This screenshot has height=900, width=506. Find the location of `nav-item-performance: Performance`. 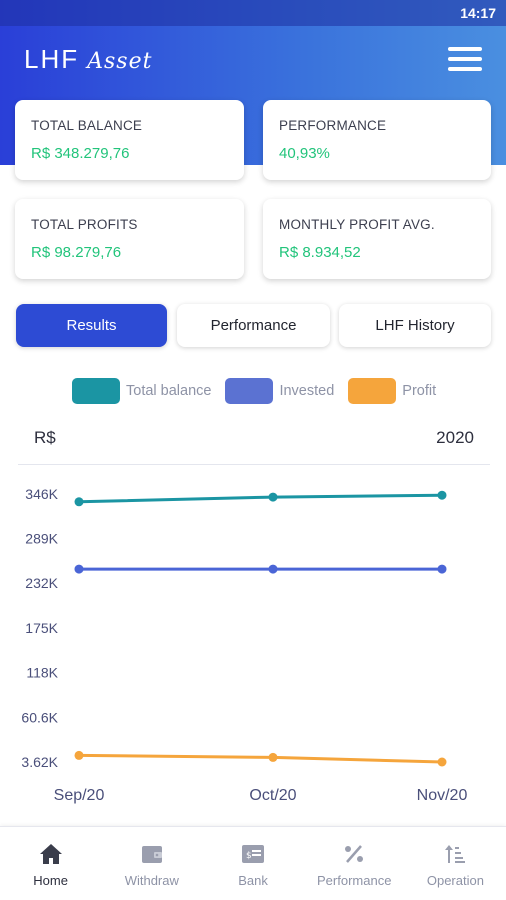

nav-item-performance: Performance is located at coordinates (354, 863).